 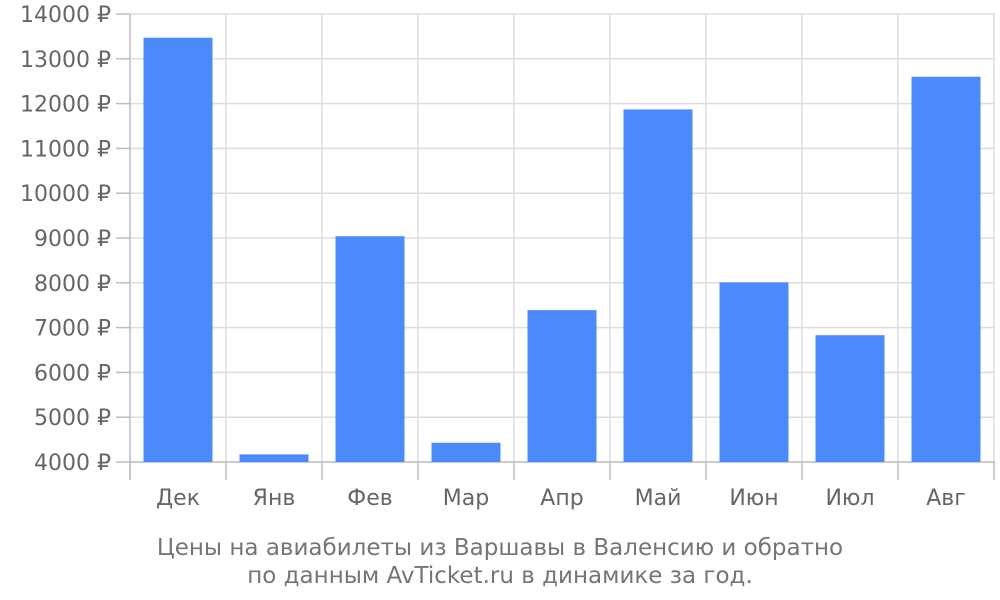 I want to click on chart-caption-line-2: по данным AvTicket.ru в динамике за год., so click(x=500, y=576).